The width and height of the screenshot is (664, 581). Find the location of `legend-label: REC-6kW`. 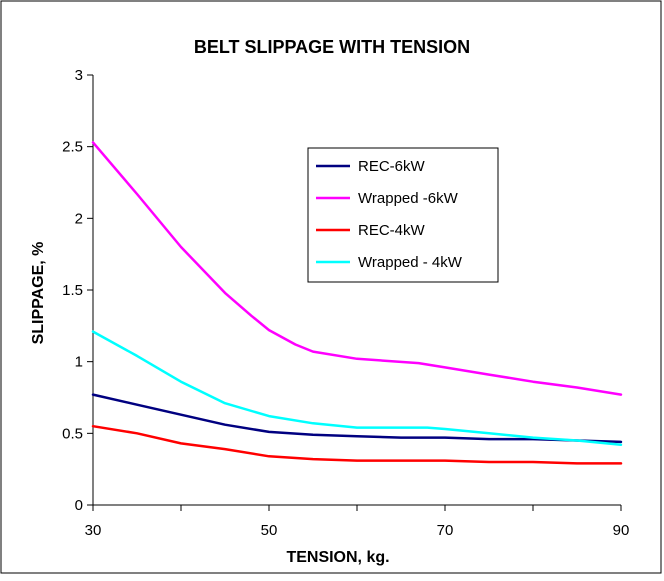

legend-label: REC-6kW is located at coordinates (392, 166).